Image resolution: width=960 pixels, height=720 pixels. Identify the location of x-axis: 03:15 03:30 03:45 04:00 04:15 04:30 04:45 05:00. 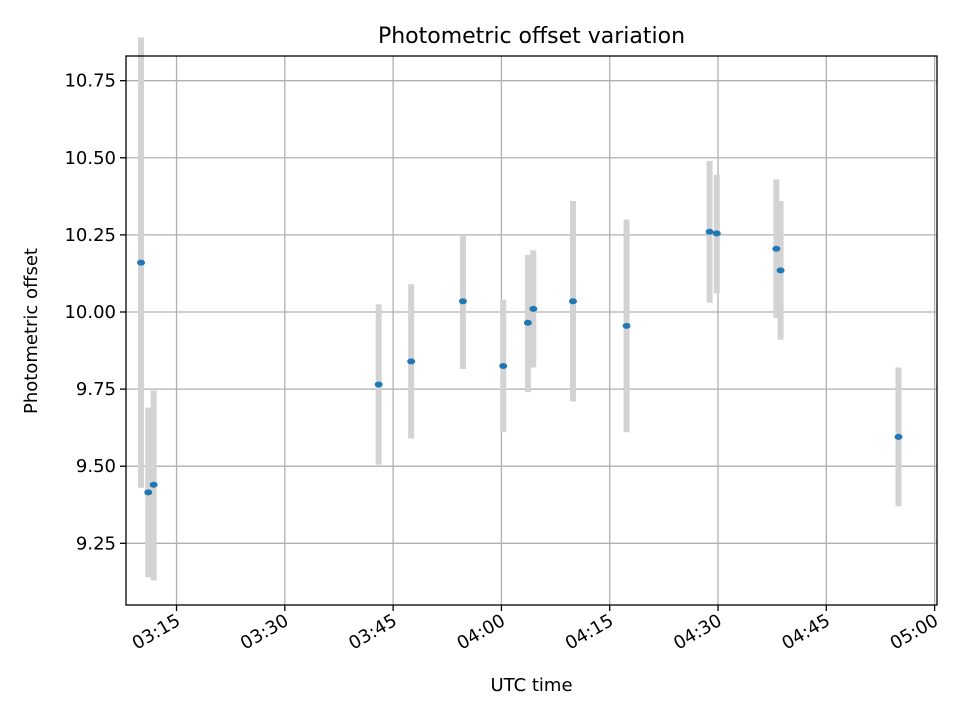
(535, 629).